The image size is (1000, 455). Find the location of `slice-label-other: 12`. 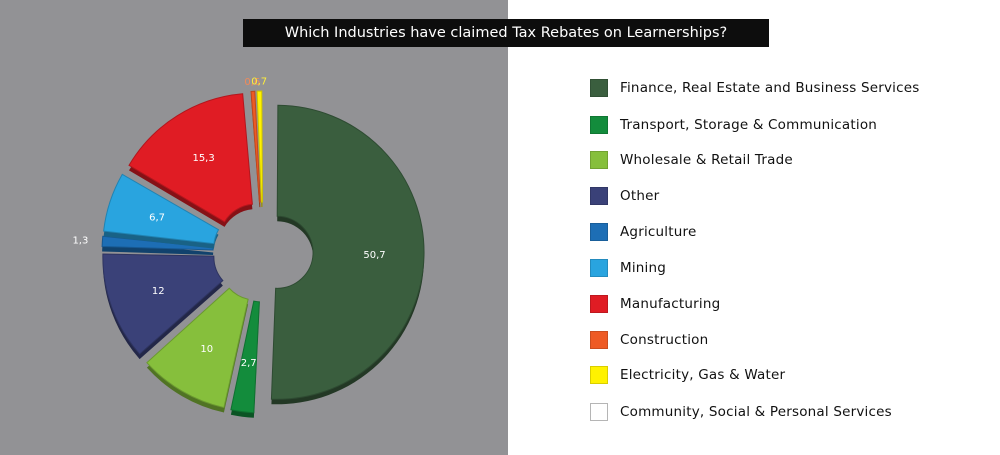

slice-label-other: 12 is located at coordinates (158, 291).